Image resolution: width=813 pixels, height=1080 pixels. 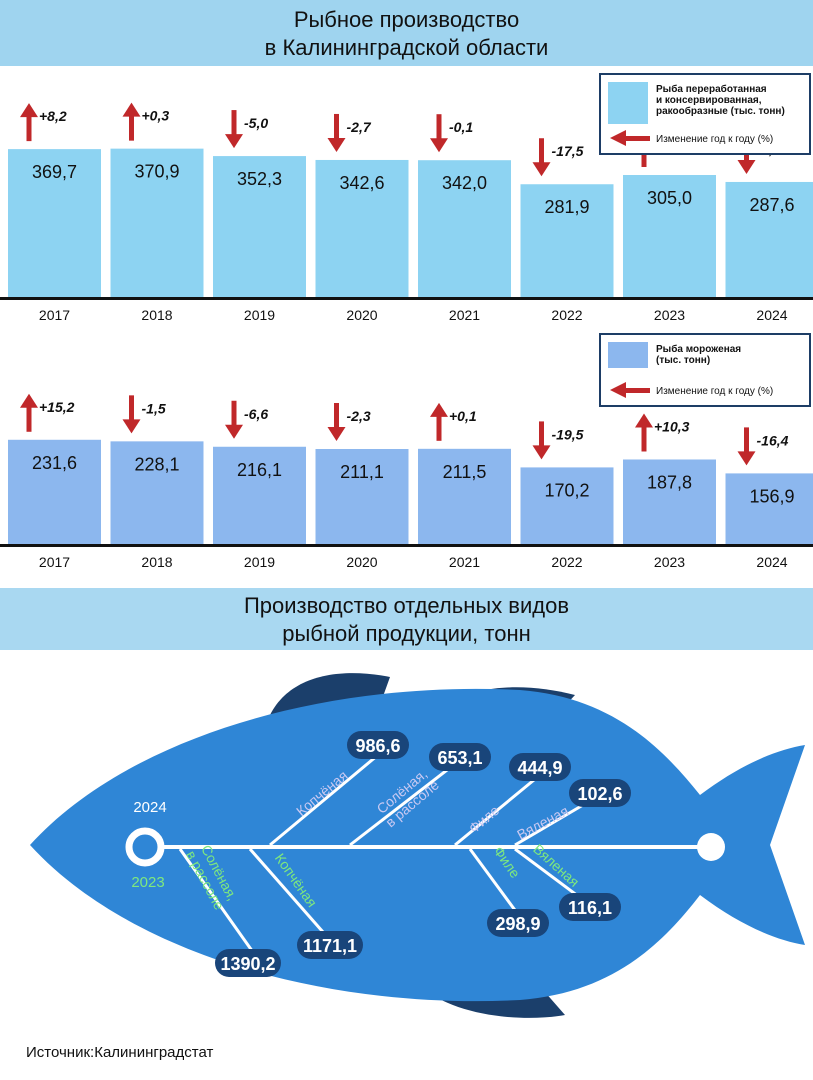 What do you see at coordinates (217, 902) in the screenshot?
I see `rib-2023-salted` at bounding box center [217, 902].